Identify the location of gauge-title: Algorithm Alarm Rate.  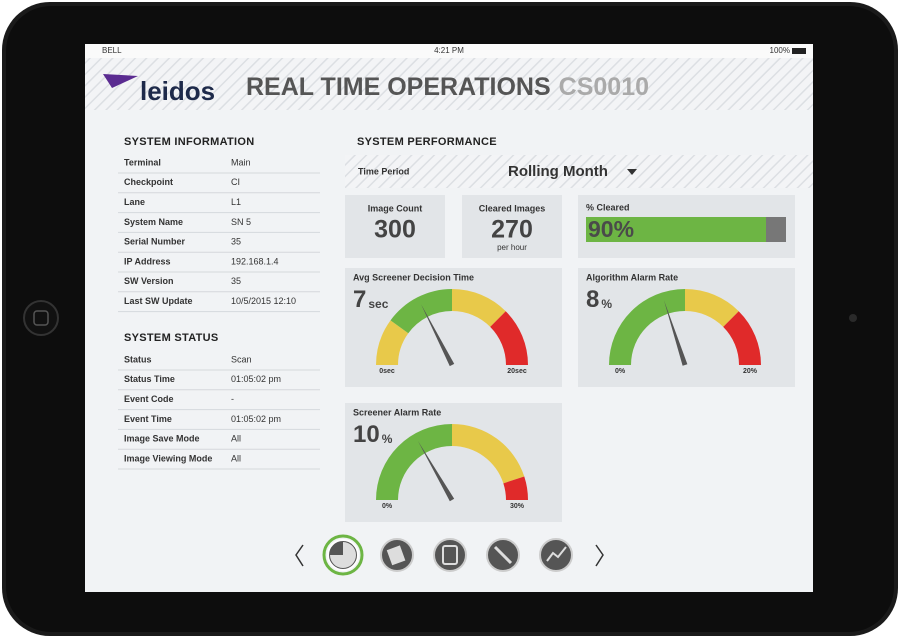
(632, 277).